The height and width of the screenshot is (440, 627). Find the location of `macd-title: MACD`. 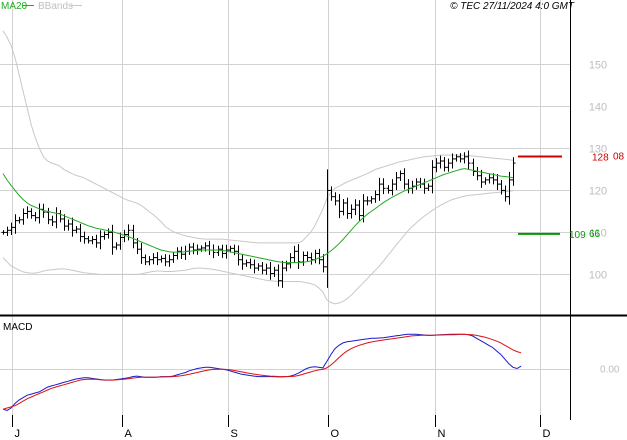

macd-title: MACD is located at coordinates (17, 327).